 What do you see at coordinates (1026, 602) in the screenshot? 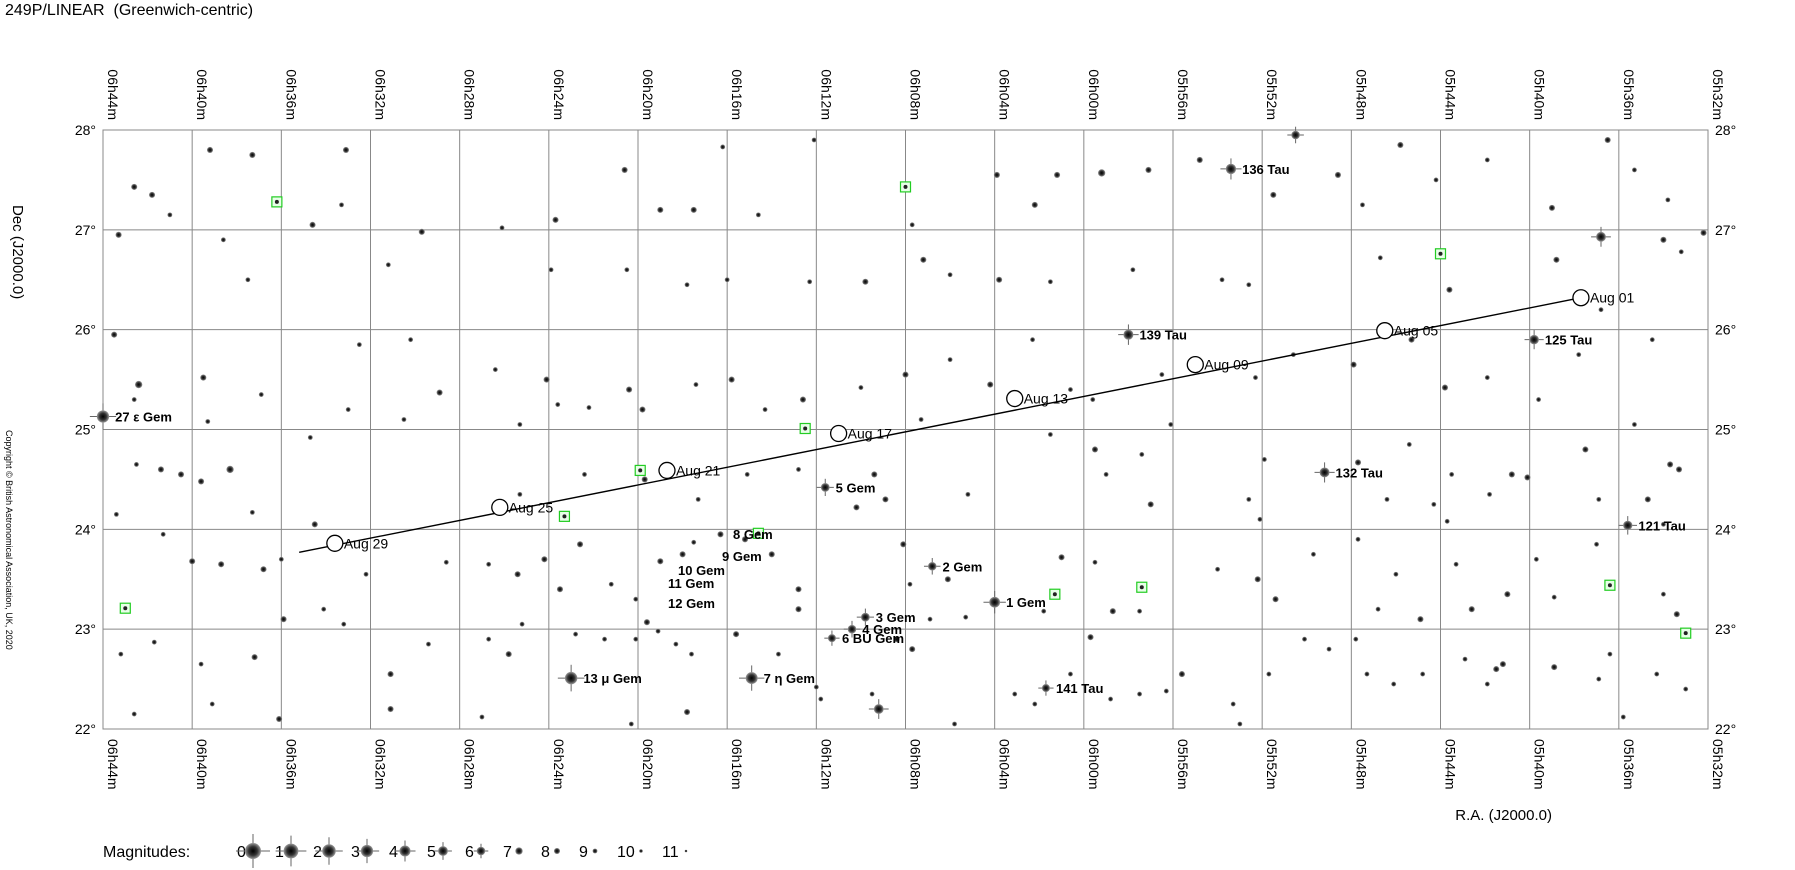
I see `named-star-label: 1 Gem` at bounding box center [1026, 602].